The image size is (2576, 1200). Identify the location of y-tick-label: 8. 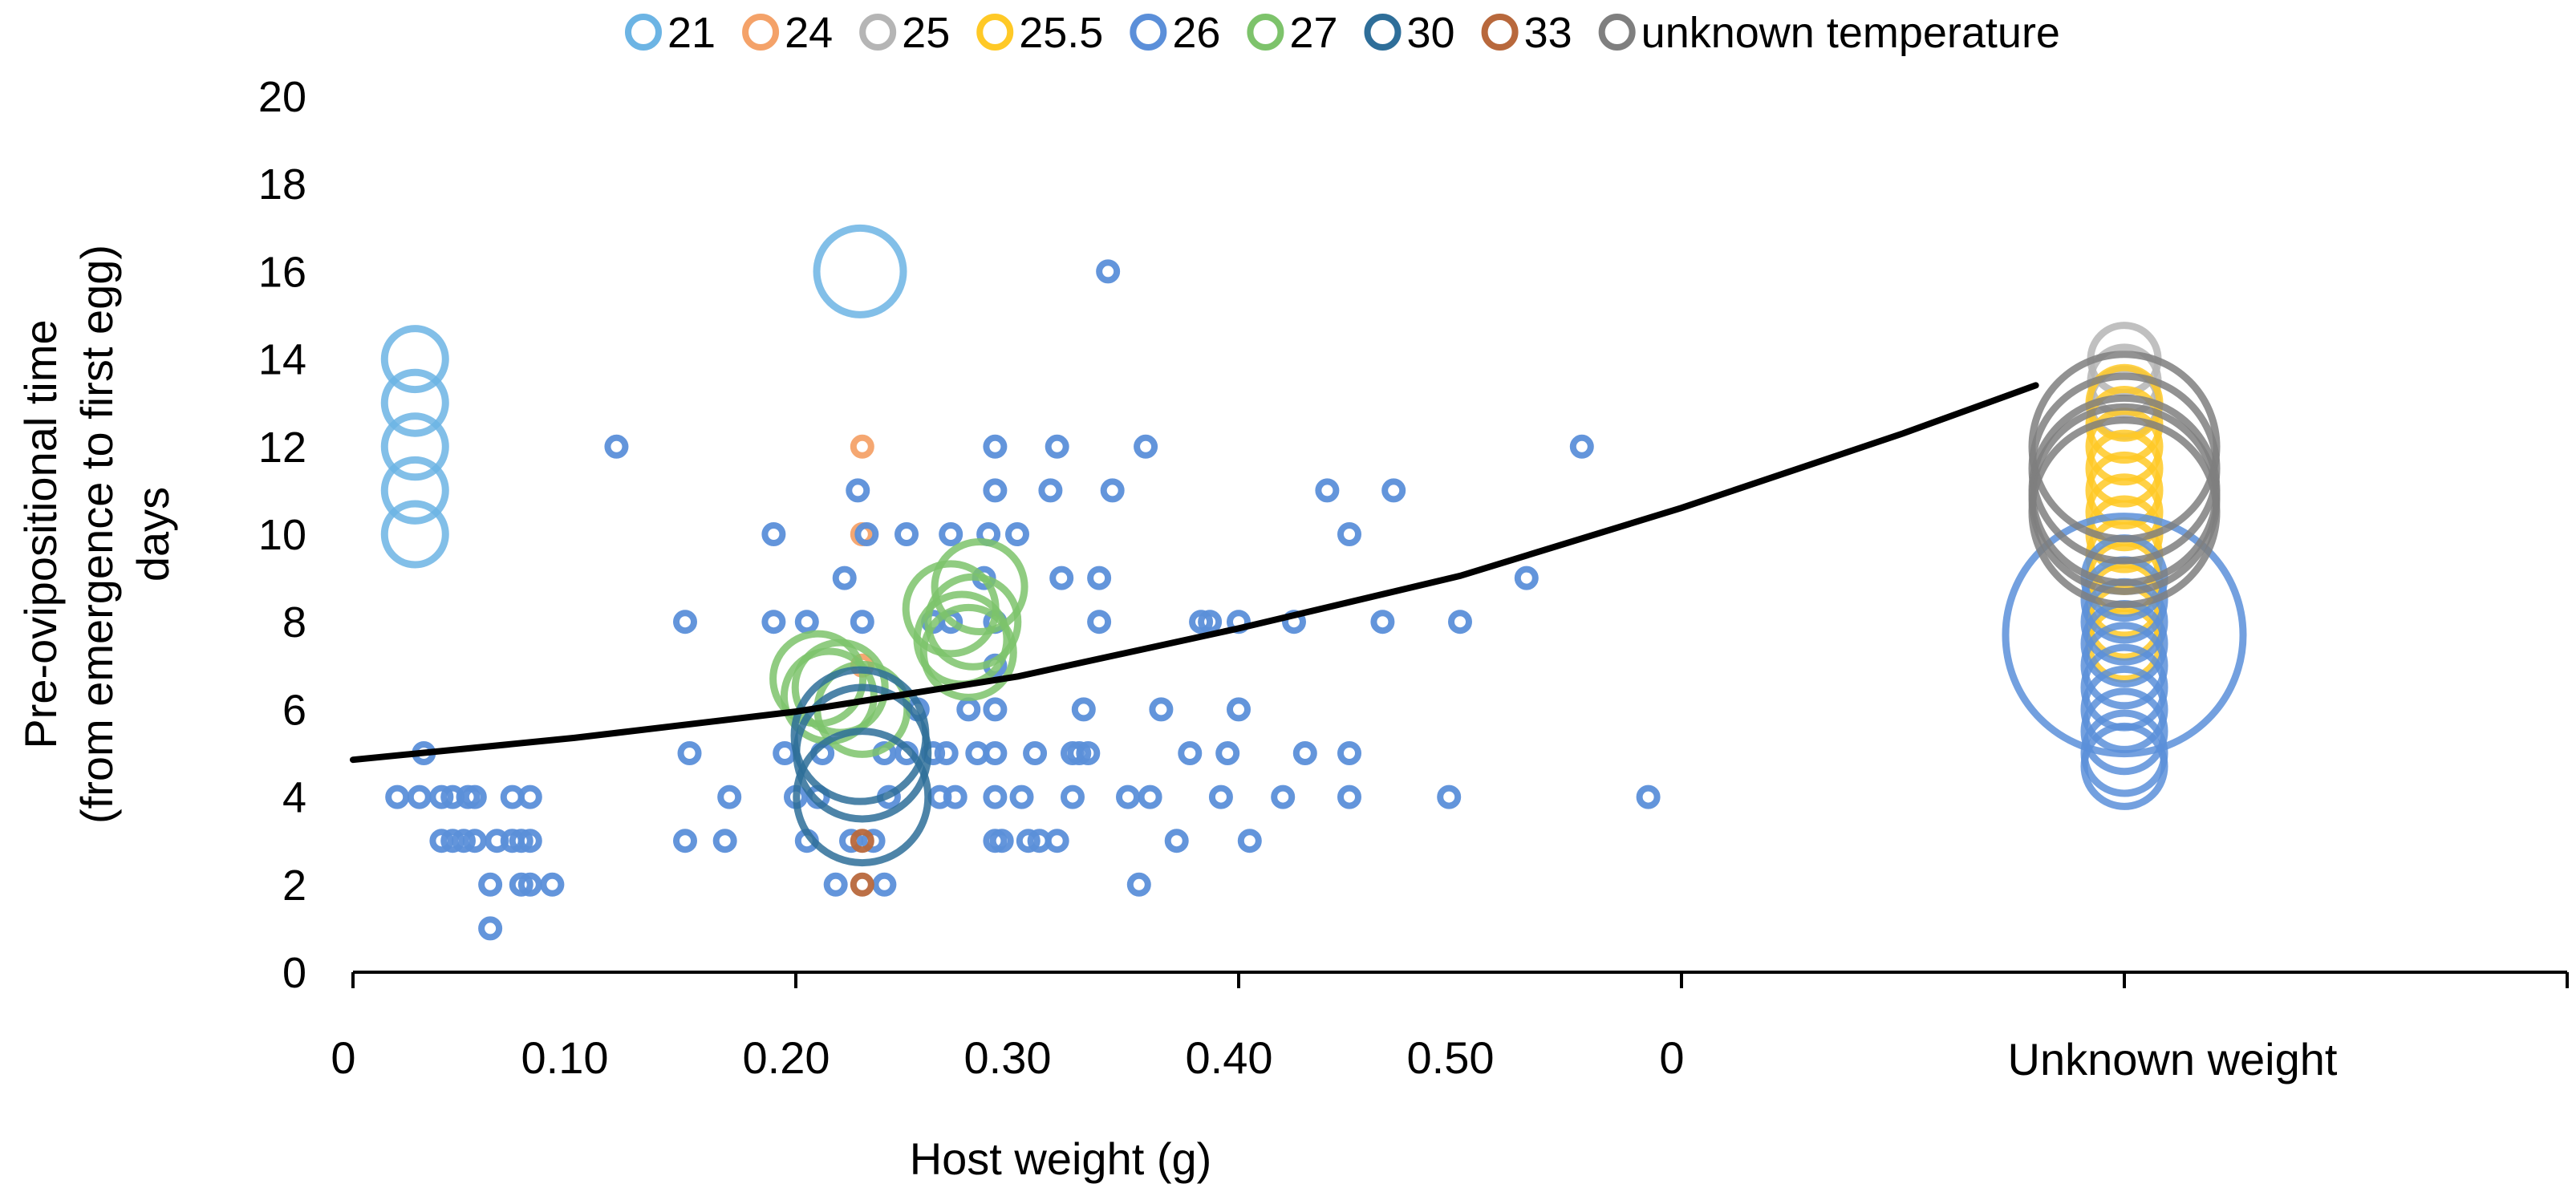
(294, 622).